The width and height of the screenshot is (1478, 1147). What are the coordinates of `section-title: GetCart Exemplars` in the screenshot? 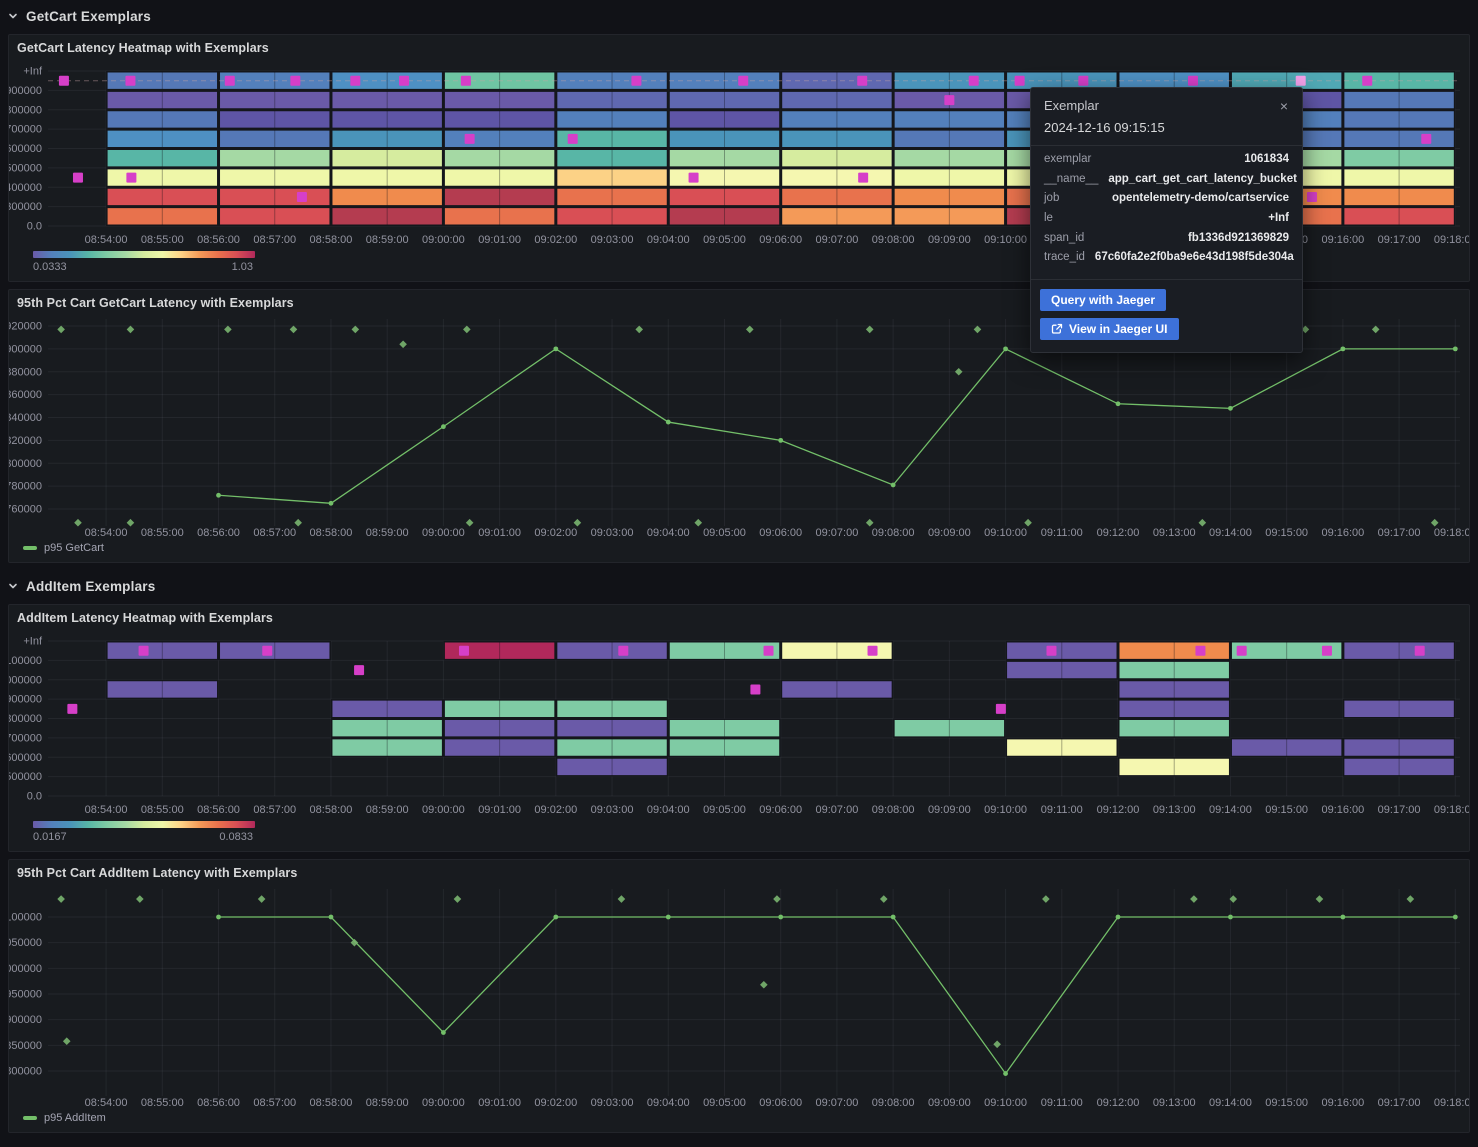 It's located at (88, 16).